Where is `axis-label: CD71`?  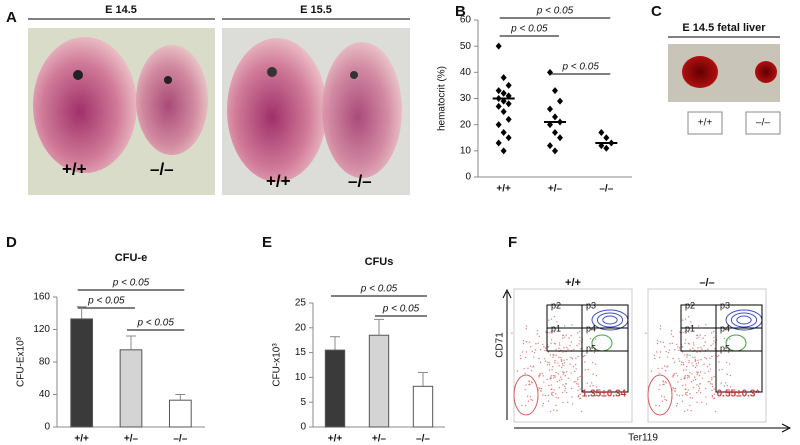 axis-label: CD71 is located at coordinates (500, 345).